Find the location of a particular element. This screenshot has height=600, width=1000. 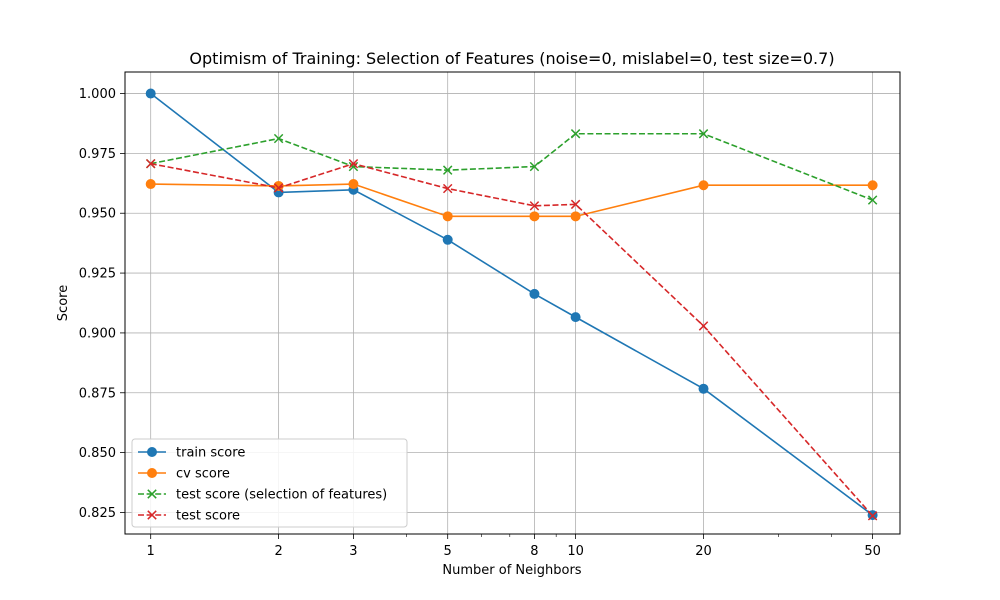

legend-label: train score is located at coordinates (210, 453).